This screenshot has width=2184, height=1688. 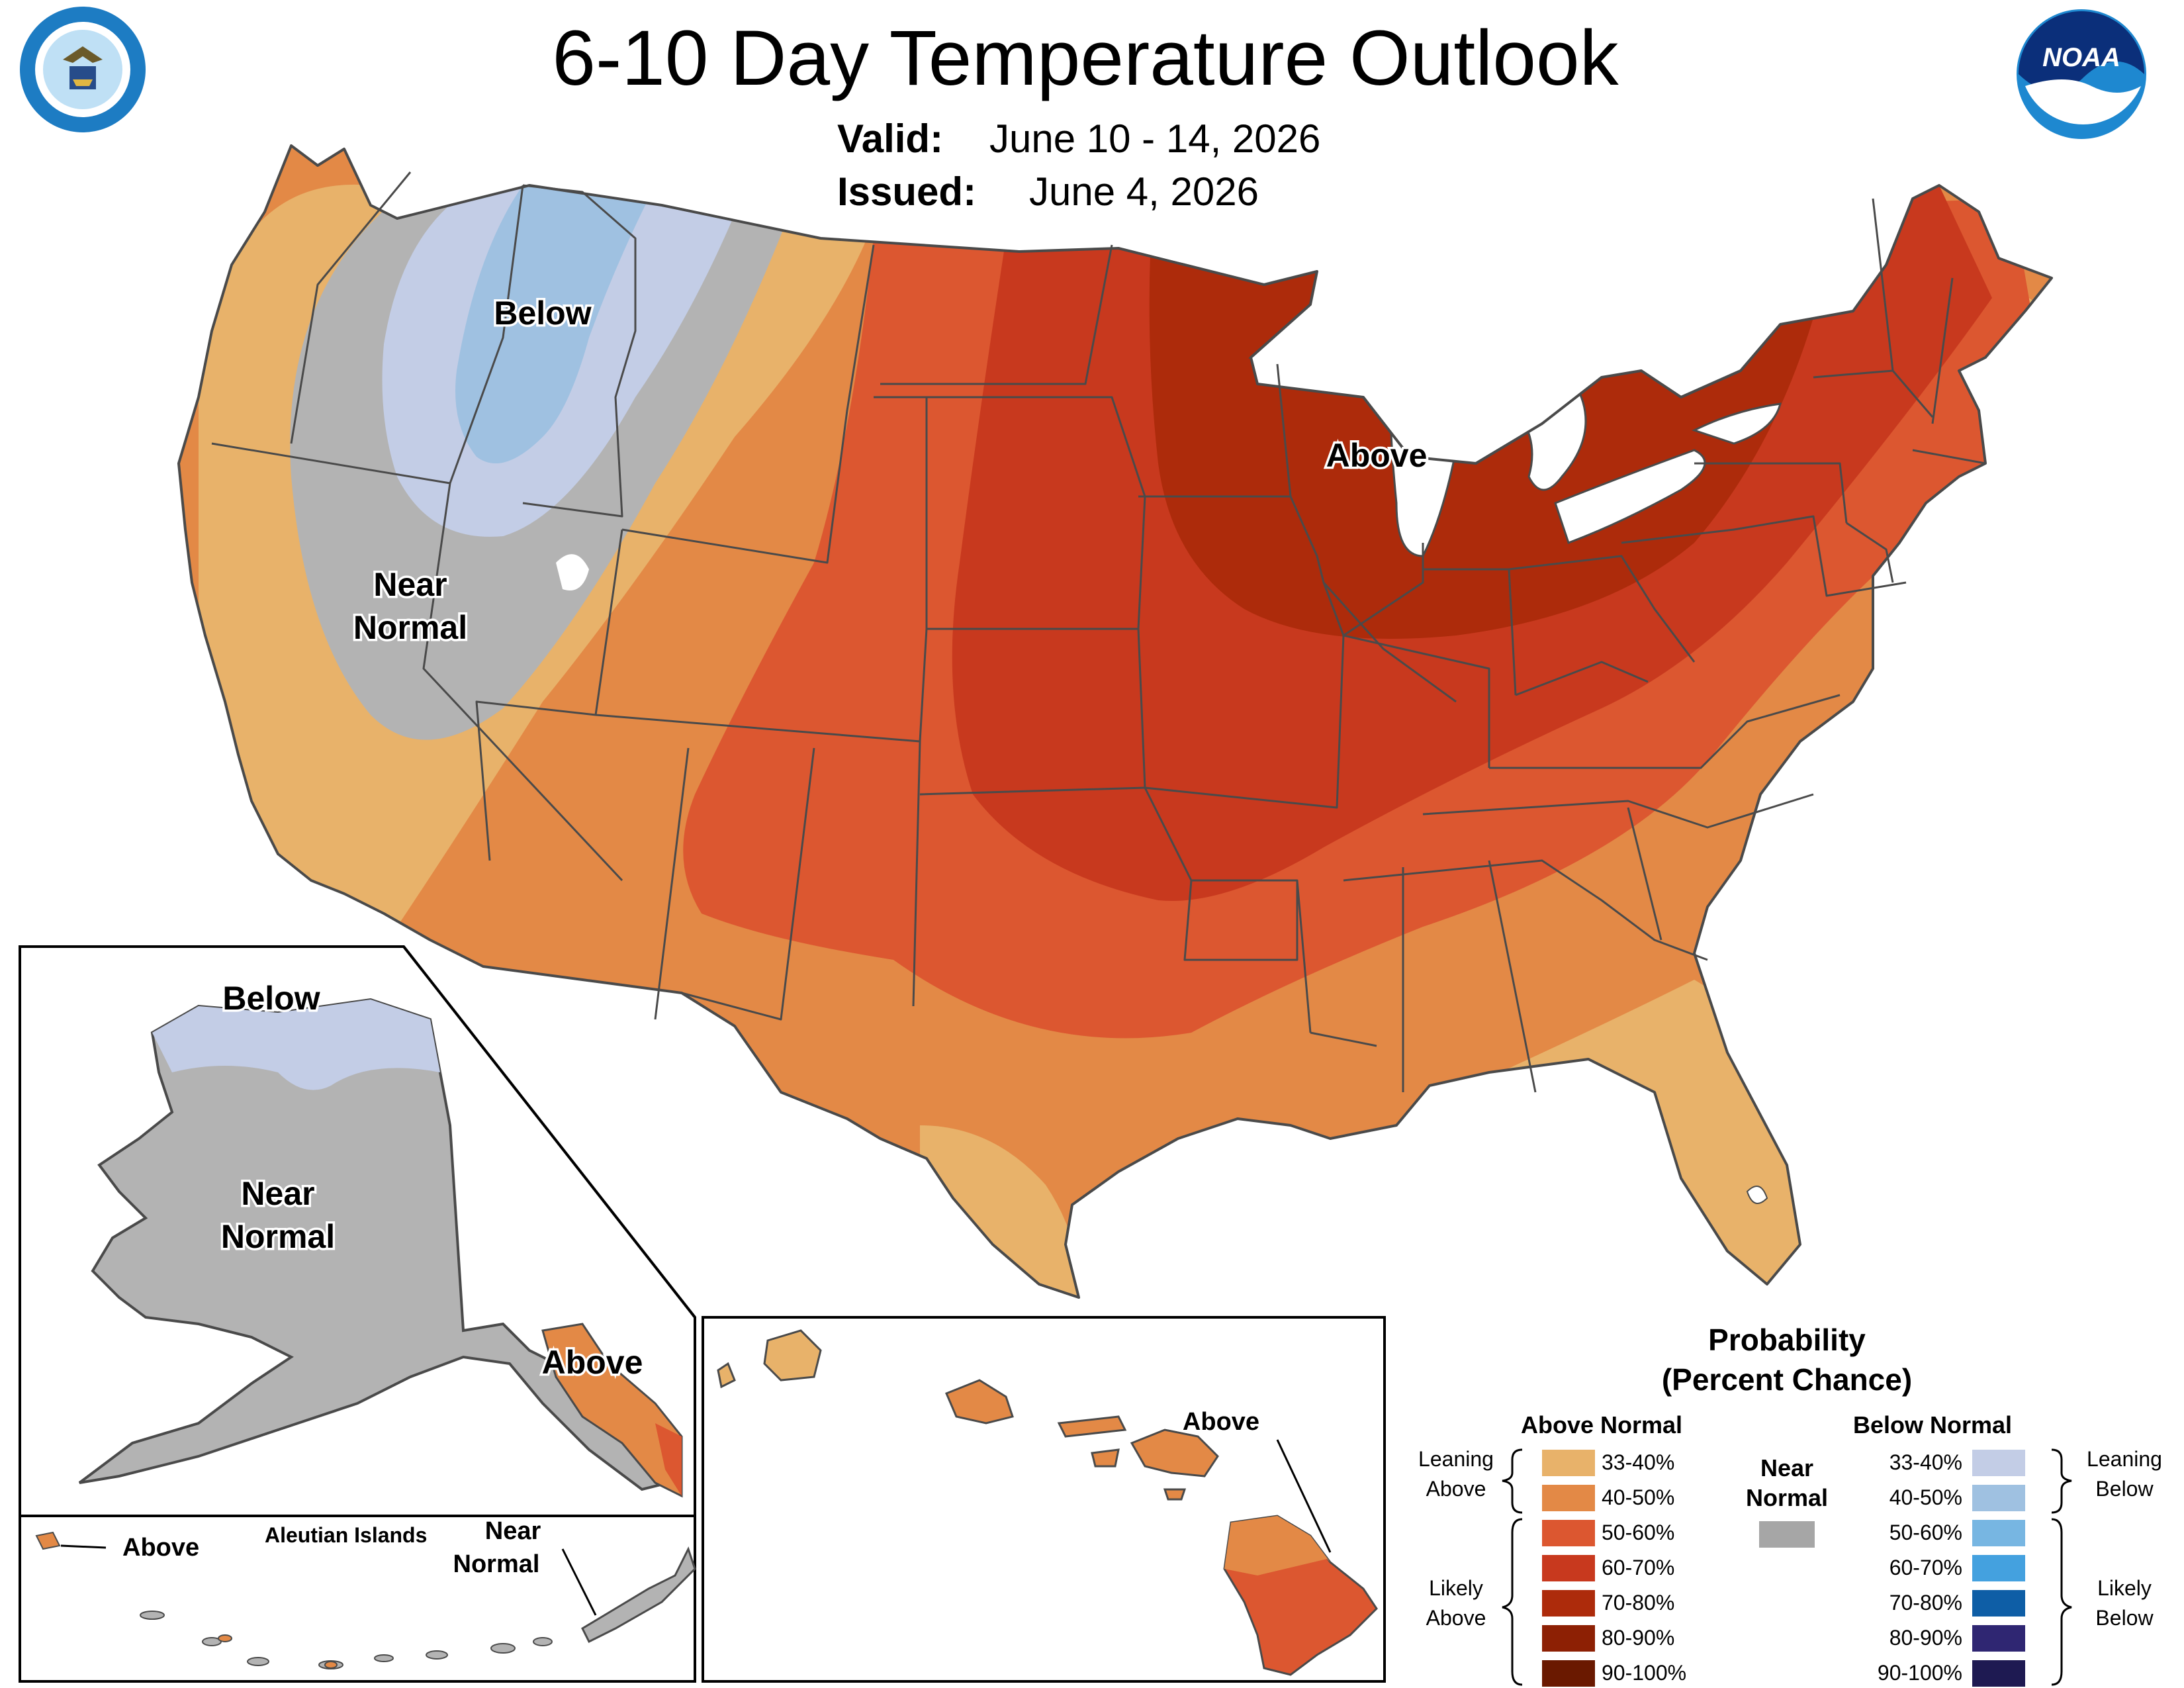 What do you see at coordinates (1456, 1489) in the screenshot?
I see `legend-leaning-above-2: Above` at bounding box center [1456, 1489].